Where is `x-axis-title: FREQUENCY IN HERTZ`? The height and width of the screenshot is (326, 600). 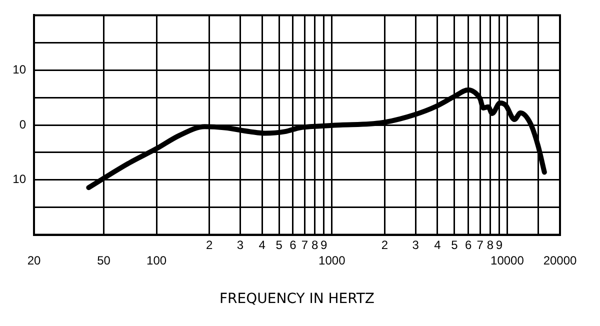
x-axis-title: FREQUENCY IN HERTZ is located at coordinates (297, 299).